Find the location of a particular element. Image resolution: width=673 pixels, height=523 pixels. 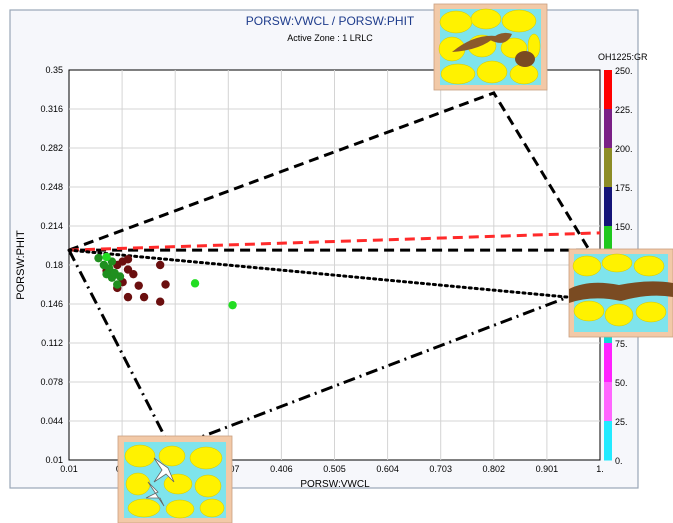

inset-top-sand-with-dispersed-clay is located at coordinates (490, 47).